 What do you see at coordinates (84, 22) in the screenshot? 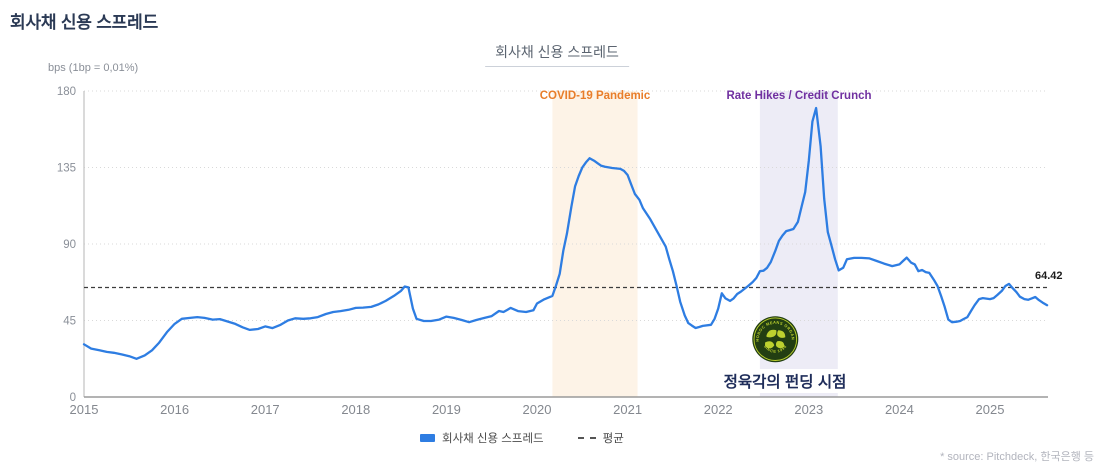
I see `page-title: 회사채 신용 스프레드` at bounding box center [84, 22].